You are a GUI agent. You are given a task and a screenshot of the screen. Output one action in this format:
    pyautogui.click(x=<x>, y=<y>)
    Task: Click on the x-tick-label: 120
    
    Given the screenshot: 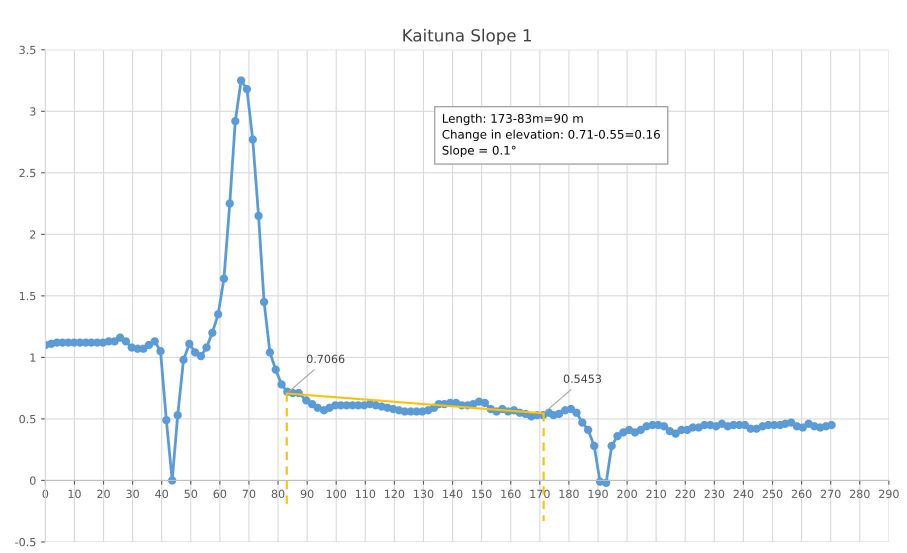 What is the action you would take?
    pyautogui.click(x=394, y=494)
    